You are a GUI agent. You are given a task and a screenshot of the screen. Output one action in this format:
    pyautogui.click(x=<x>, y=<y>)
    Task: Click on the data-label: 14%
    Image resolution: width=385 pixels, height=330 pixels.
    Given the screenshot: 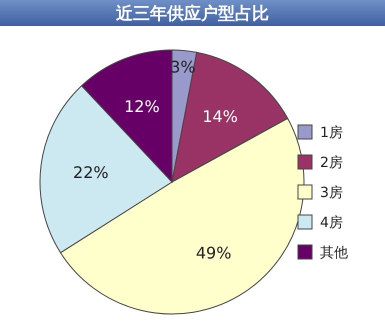 What is the action you would take?
    pyautogui.click(x=220, y=116)
    